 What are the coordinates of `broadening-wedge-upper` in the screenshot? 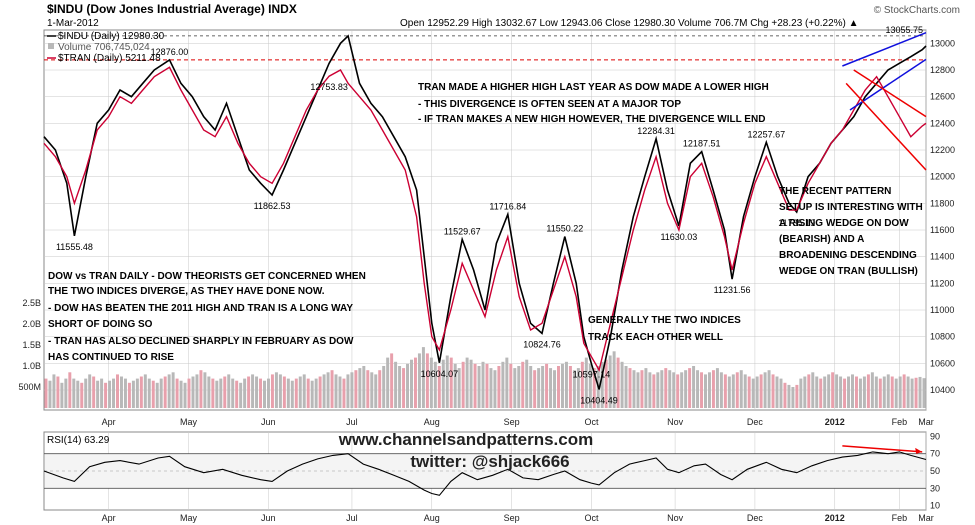 It's located at (890, 93).